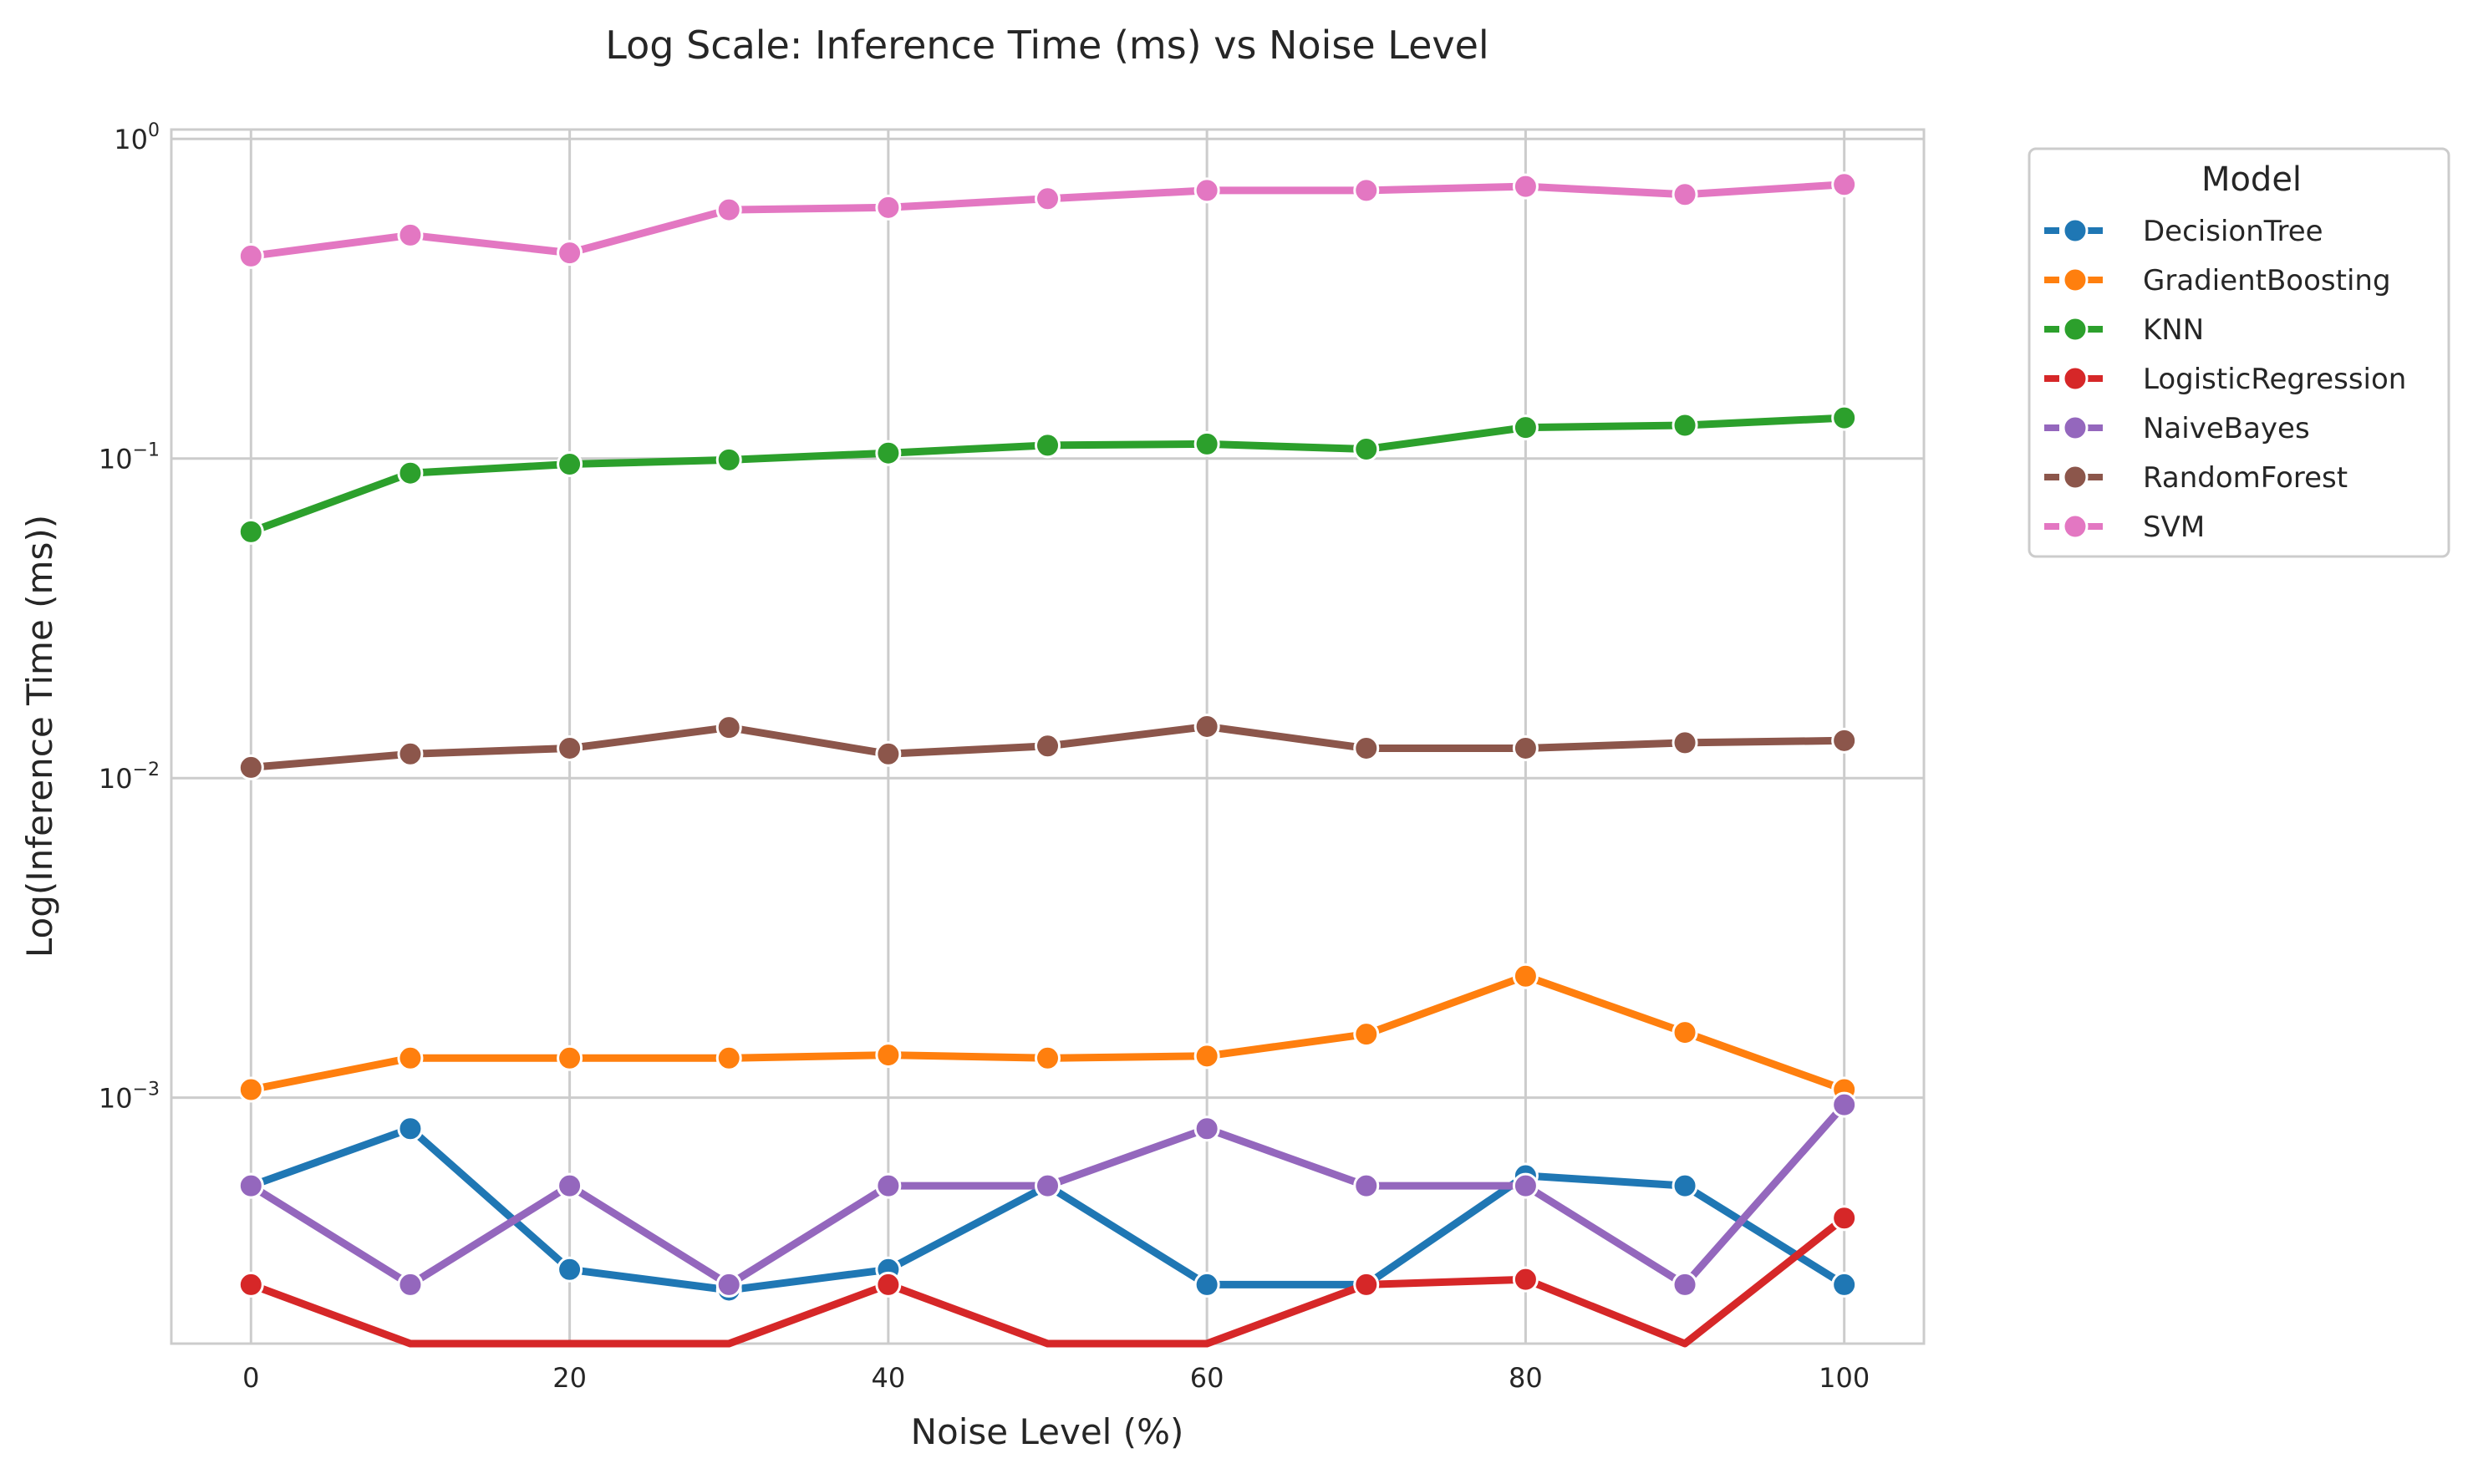 This screenshot has height=1484, width=2473. What do you see at coordinates (2174, 527) in the screenshot?
I see `legend-label-svm: SVM` at bounding box center [2174, 527].